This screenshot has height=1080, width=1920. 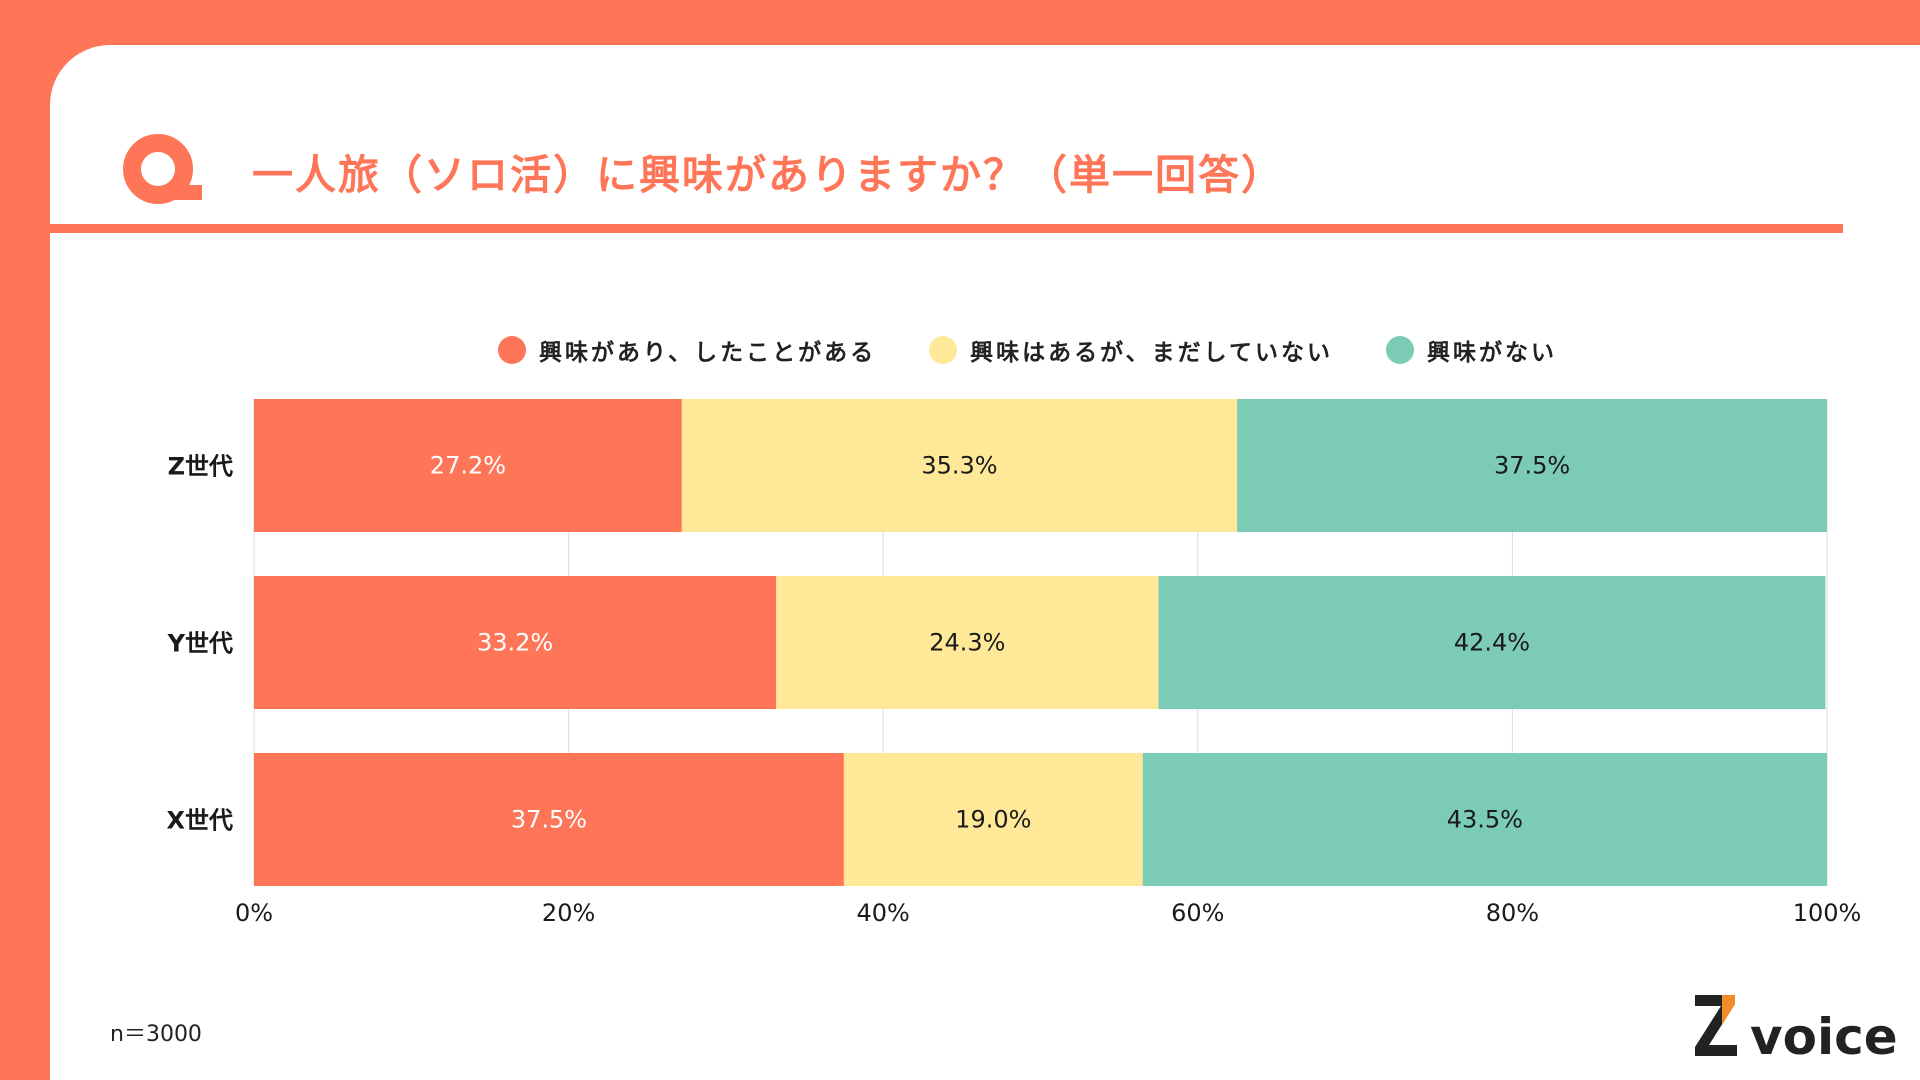 I want to click on chart-legend: 興味があり、したことがある 興味はあるが、まだしていない 興味がない, so click(x=1054, y=350).